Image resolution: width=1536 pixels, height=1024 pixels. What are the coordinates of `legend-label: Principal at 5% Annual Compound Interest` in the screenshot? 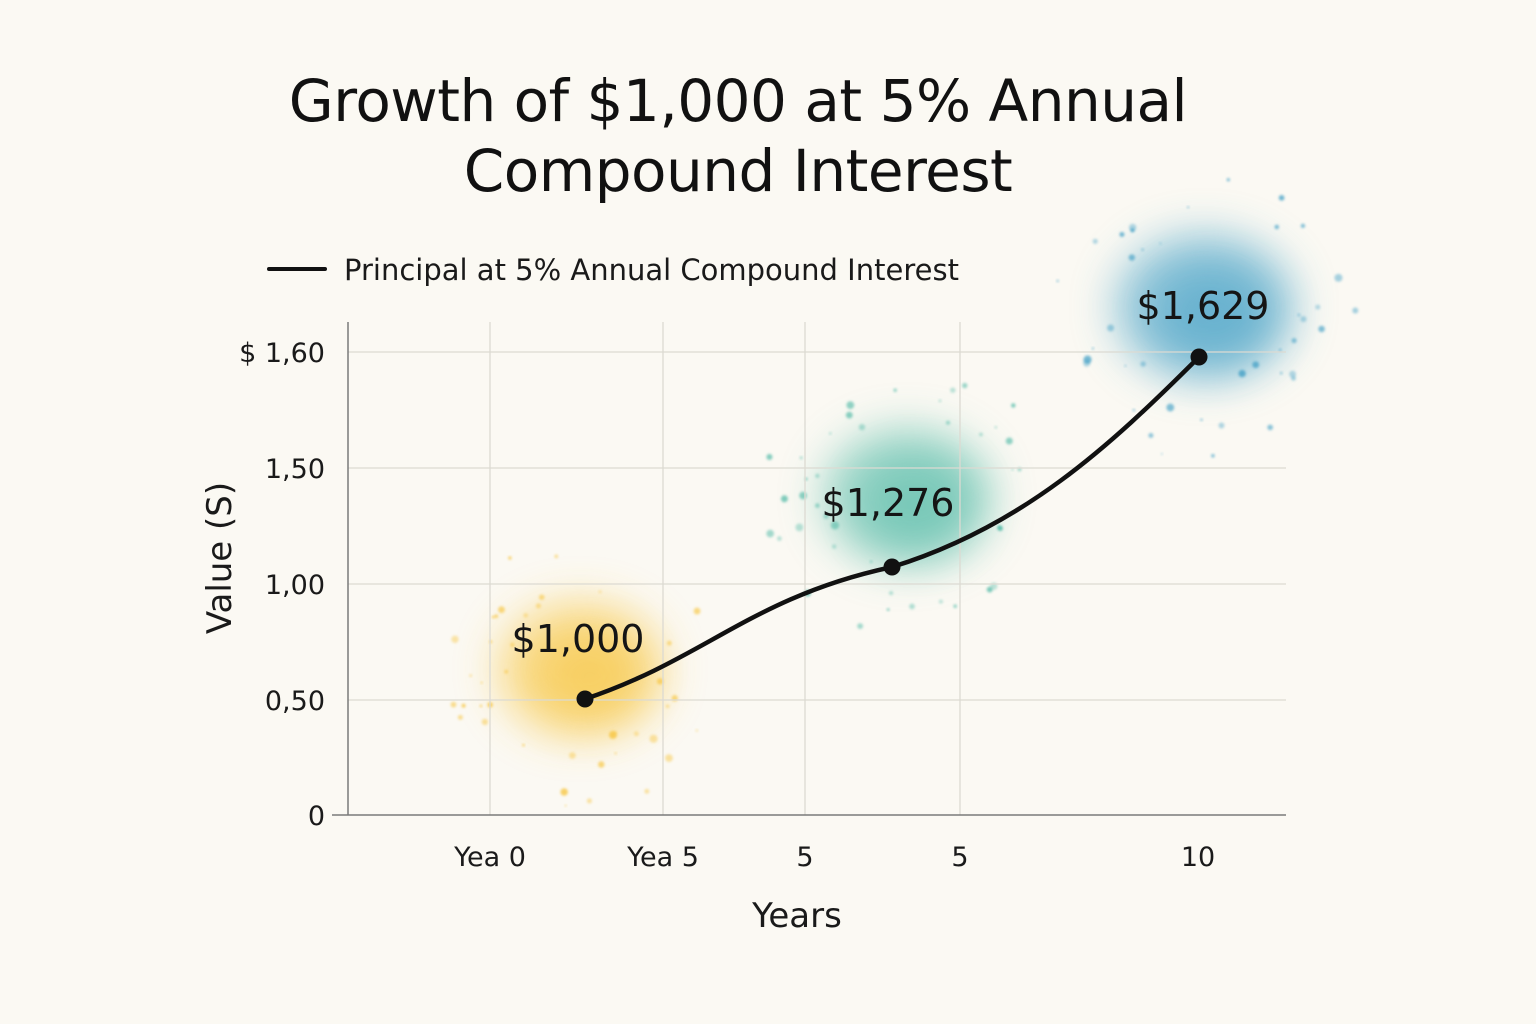 It's located at (651, 270).